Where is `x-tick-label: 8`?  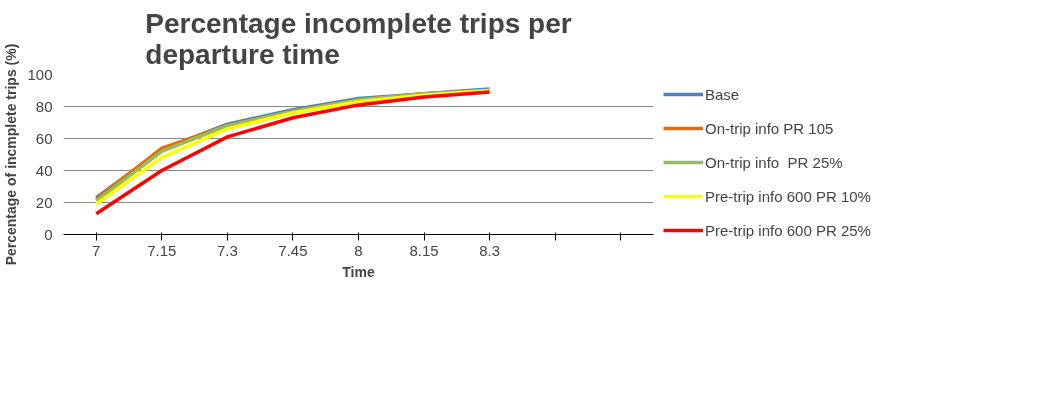
x-tick-label: 8 is located at coordinates (358, 250).